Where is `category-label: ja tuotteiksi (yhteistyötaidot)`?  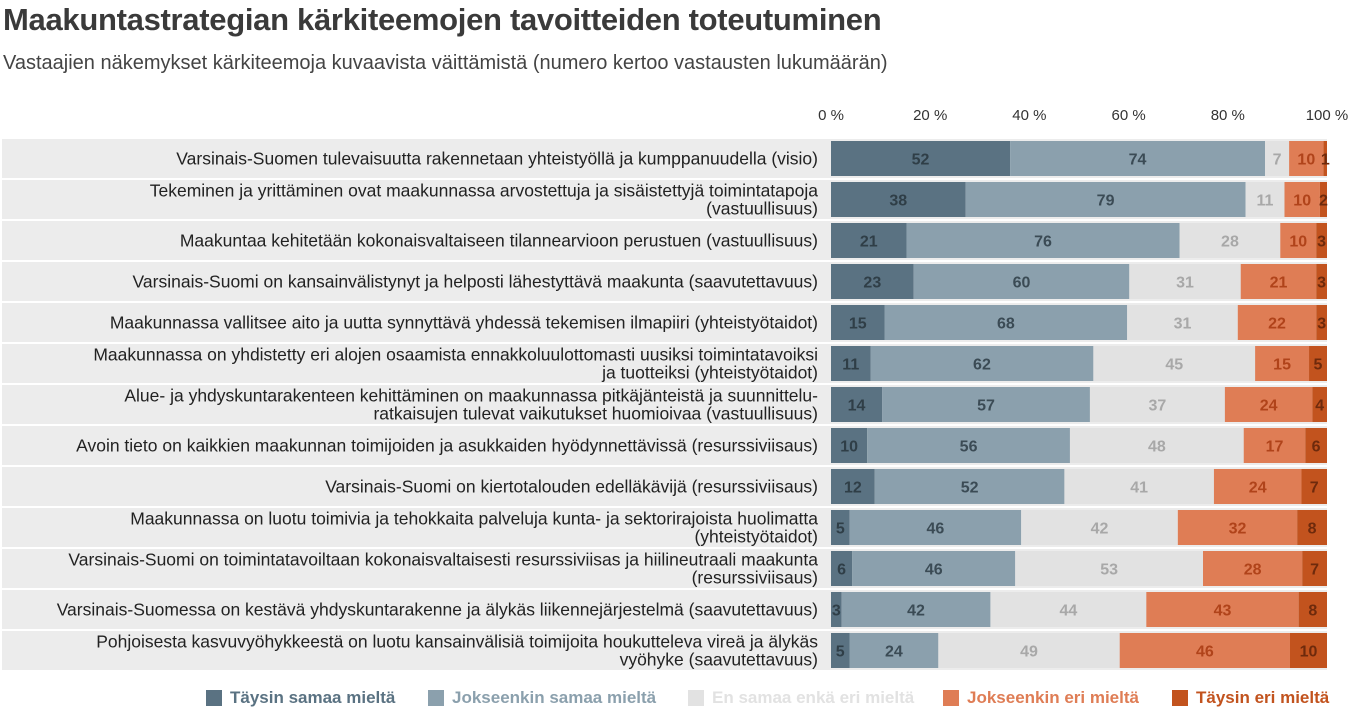 category-label: ja tuotteiksi (yhteistyötaidot) is located at coordinates (709, 373).